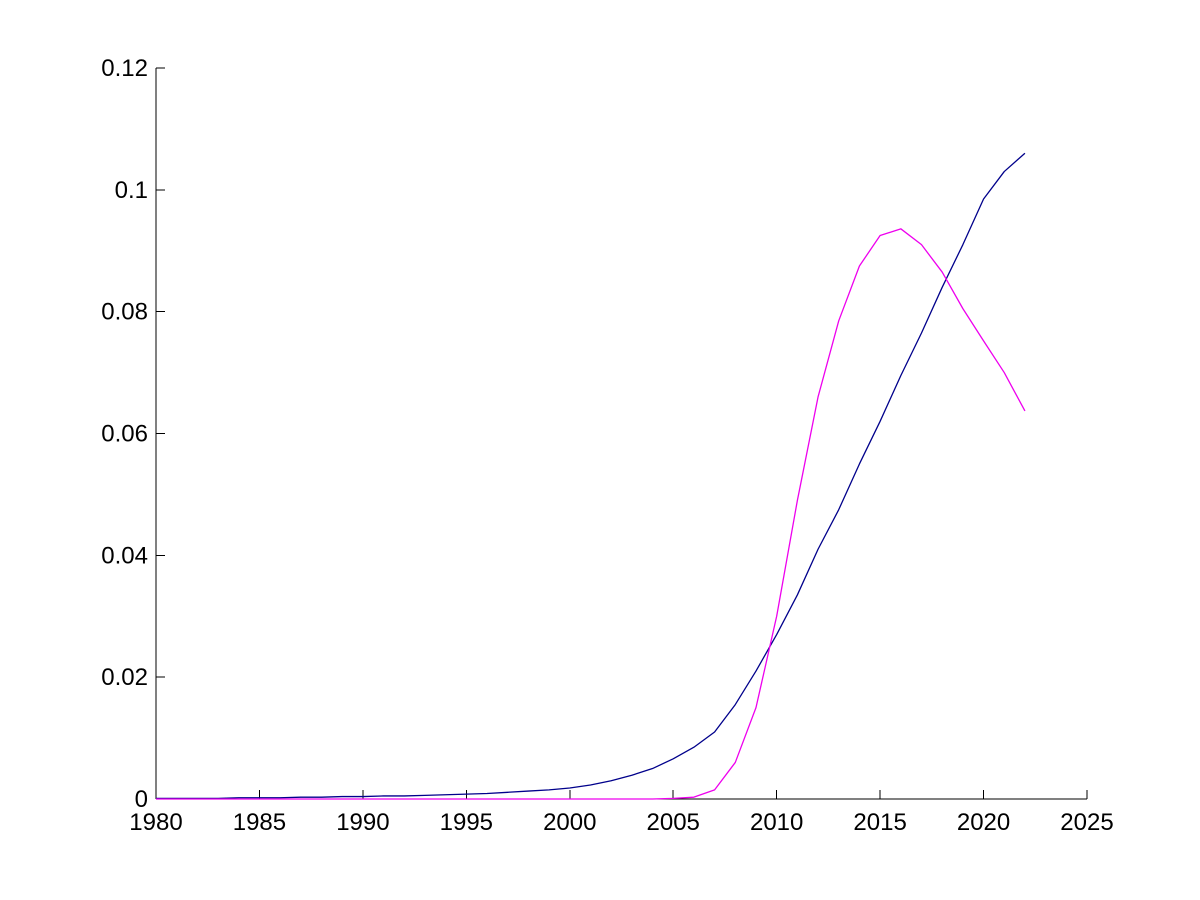 This screenshot has width=1200, height=900. Describe the element at coordinates (879, 822) in the screenshot. I see `x-tick-label: 2015` at that location.